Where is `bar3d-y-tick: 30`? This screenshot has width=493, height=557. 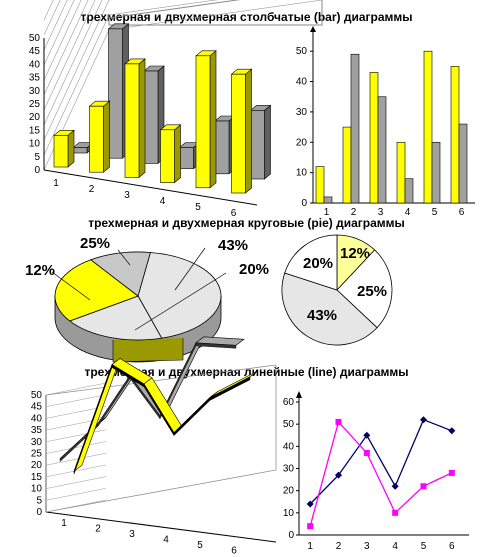 bar3d-y-tick: 30 is located at coordinates (35, 91).